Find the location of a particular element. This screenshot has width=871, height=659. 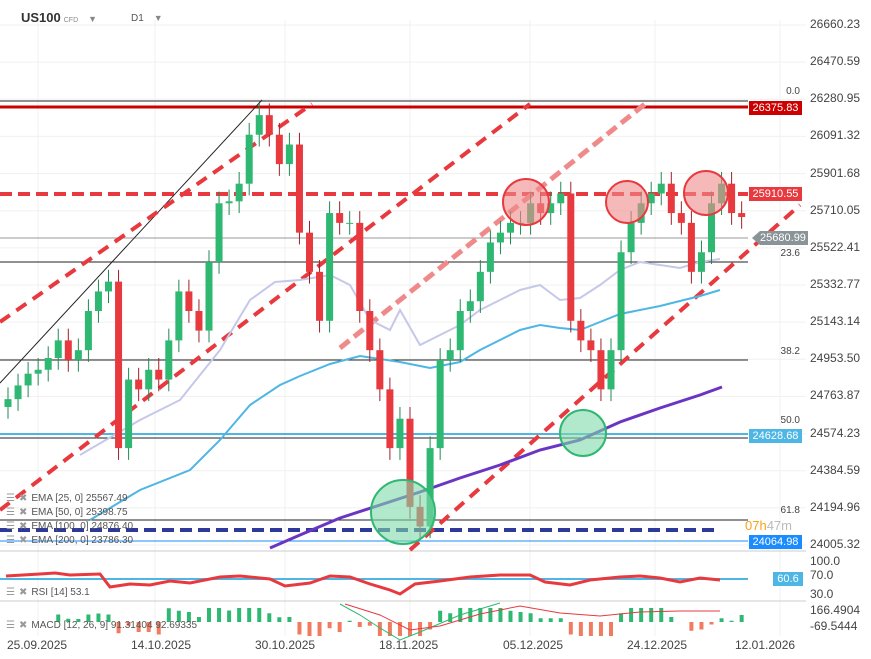

trend-line-thin is located at coordinates (131, 241).